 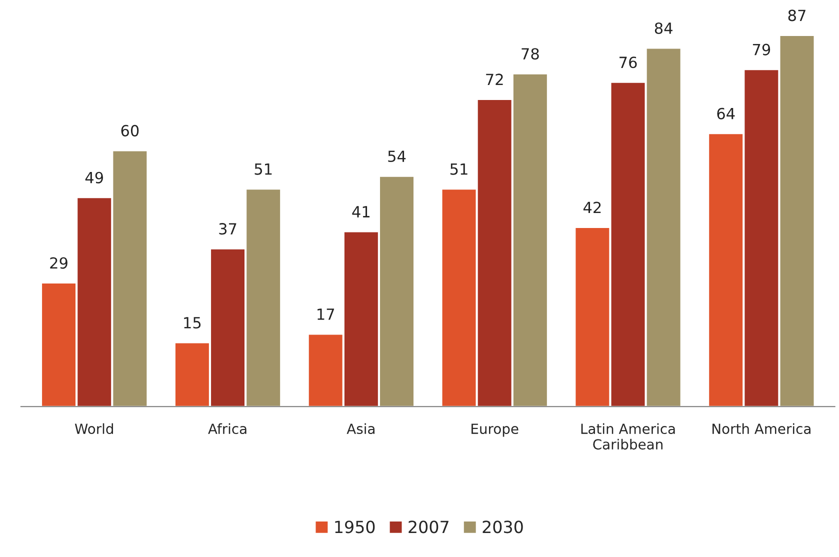 What do you see at coordinates (726, 114) in the screenshot?
I see `data-label: 64` at bounding box center [726, 114].